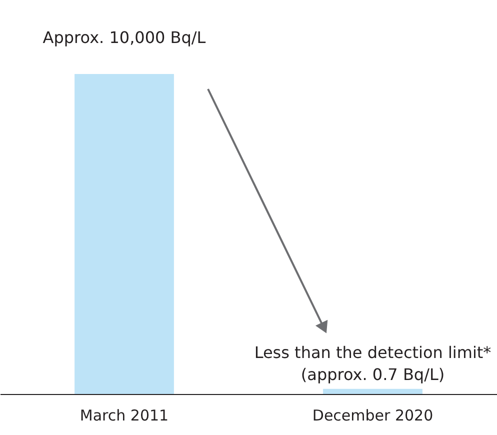 This screenshot has height=435, width=497. I want to click on data-label: Less than the detection limit* (approx. 0.7 Bq/L), so click(373, 363).